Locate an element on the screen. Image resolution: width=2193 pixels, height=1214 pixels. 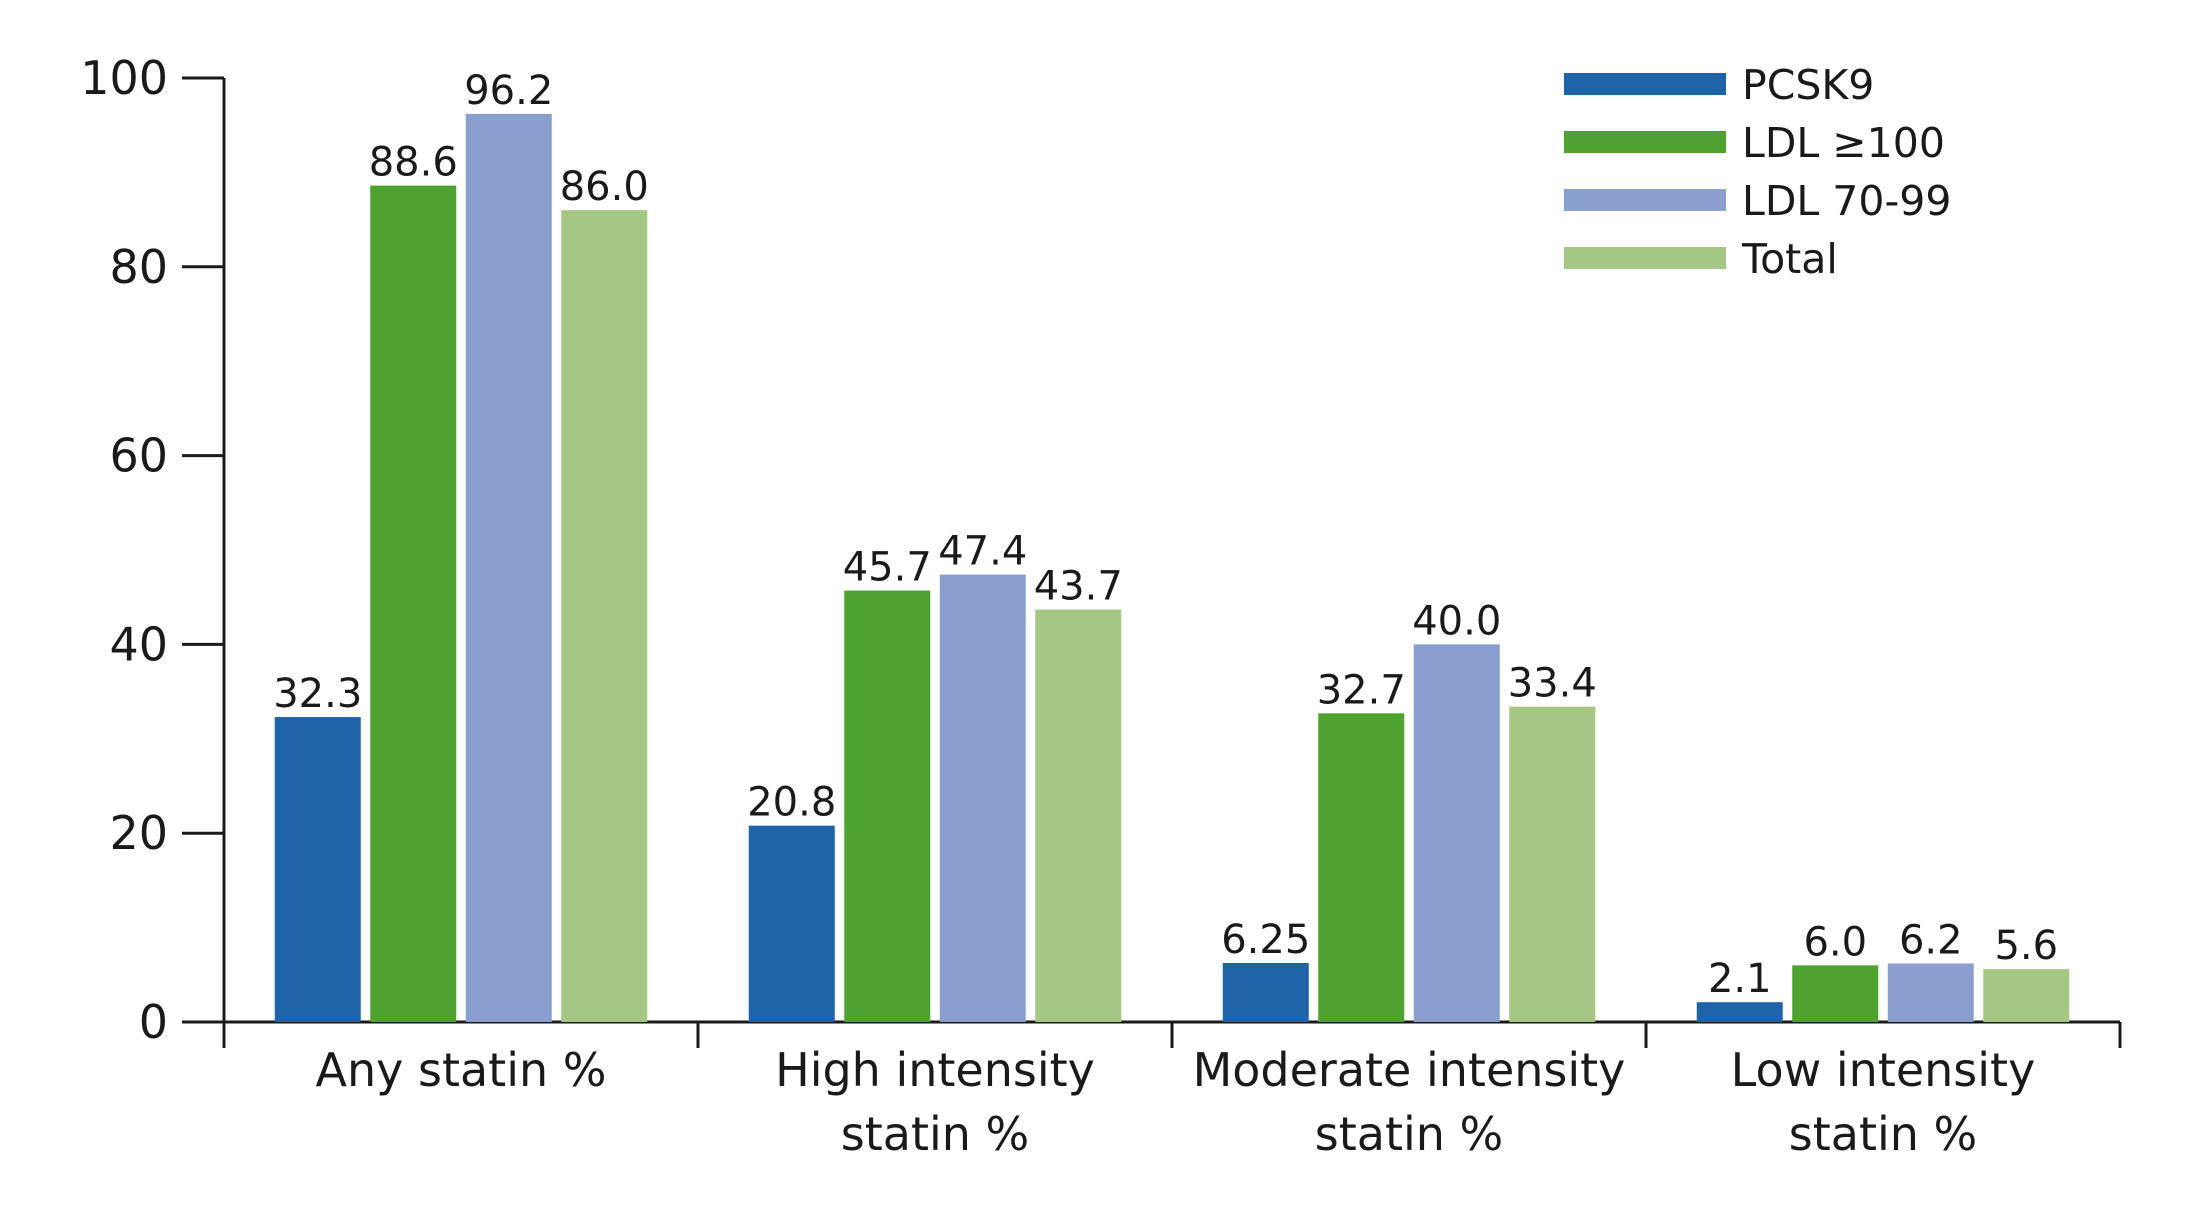
bar-value-label: 6.0 is located at coordinates (1835, 942).